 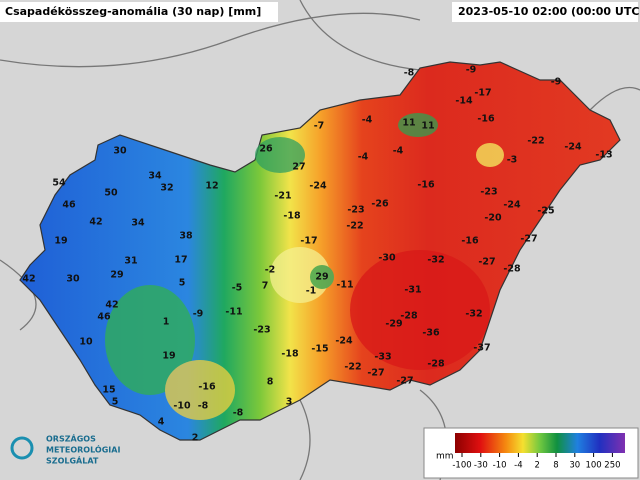 What do you see at coordinates (311, 291) in the screenshot?
I see `anomaly-label: -1` at bounding box center [311, 291].